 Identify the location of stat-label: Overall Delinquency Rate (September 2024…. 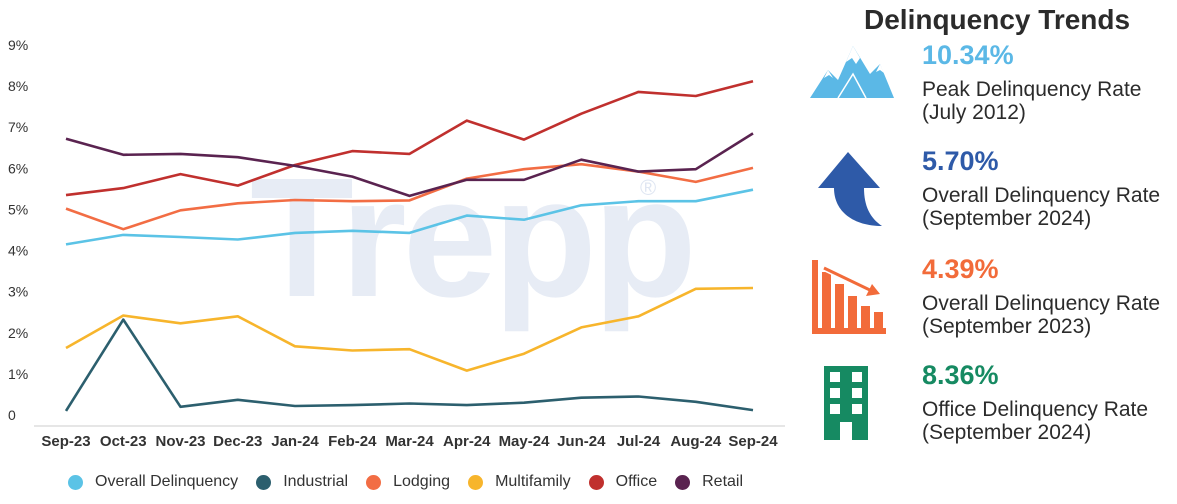
(1041, 207).